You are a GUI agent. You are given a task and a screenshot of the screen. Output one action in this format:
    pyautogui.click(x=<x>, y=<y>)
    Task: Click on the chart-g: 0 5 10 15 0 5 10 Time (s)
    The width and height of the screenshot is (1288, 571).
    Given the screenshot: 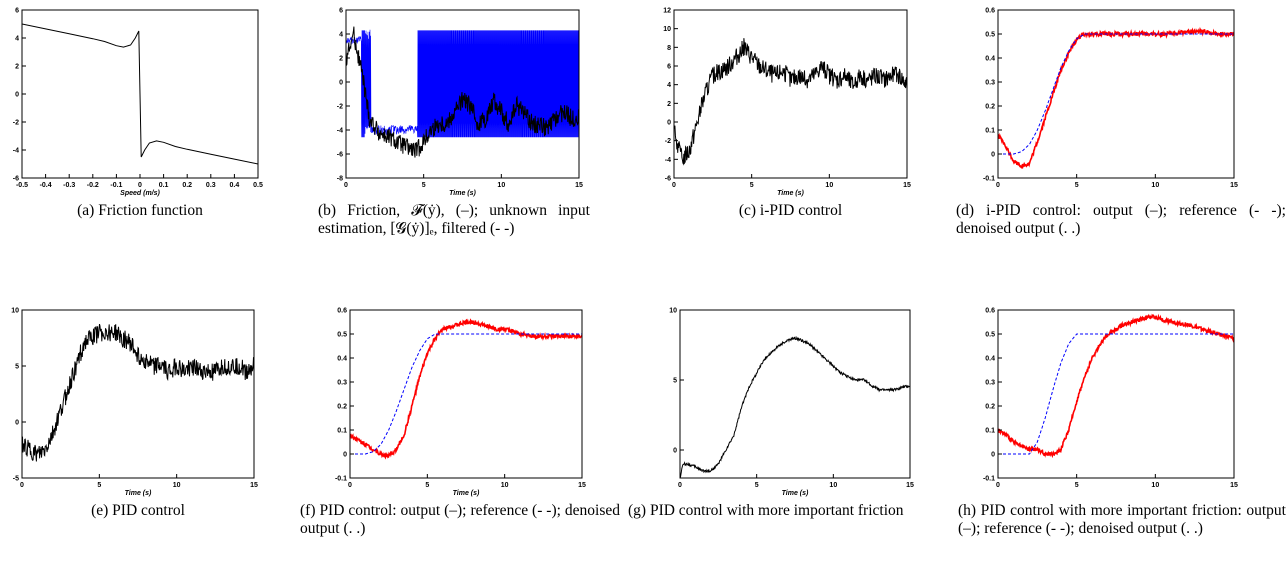 What is the action you would take?
    pyautogui.click(x=791, y=403)
    